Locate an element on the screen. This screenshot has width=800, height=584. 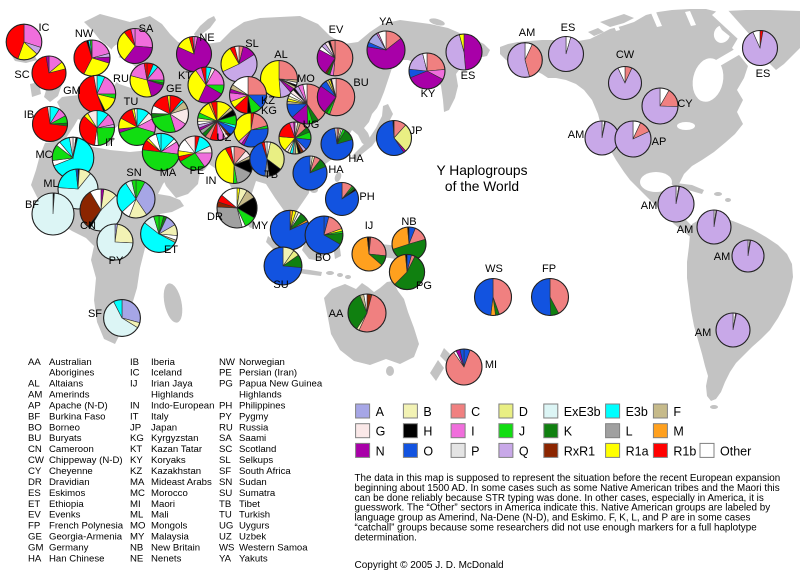
svg-text: PE is located at coordinates (225, 373).